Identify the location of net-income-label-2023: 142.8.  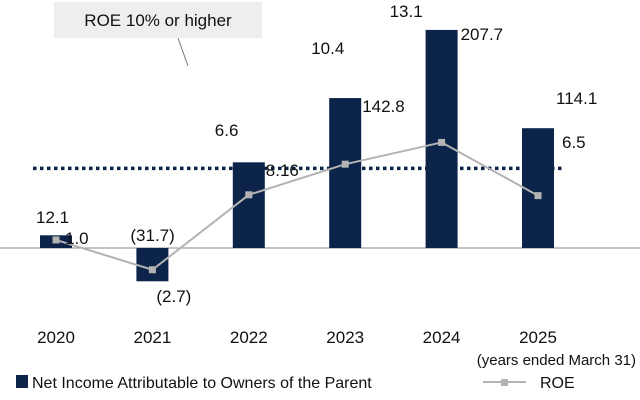
(383, 106).